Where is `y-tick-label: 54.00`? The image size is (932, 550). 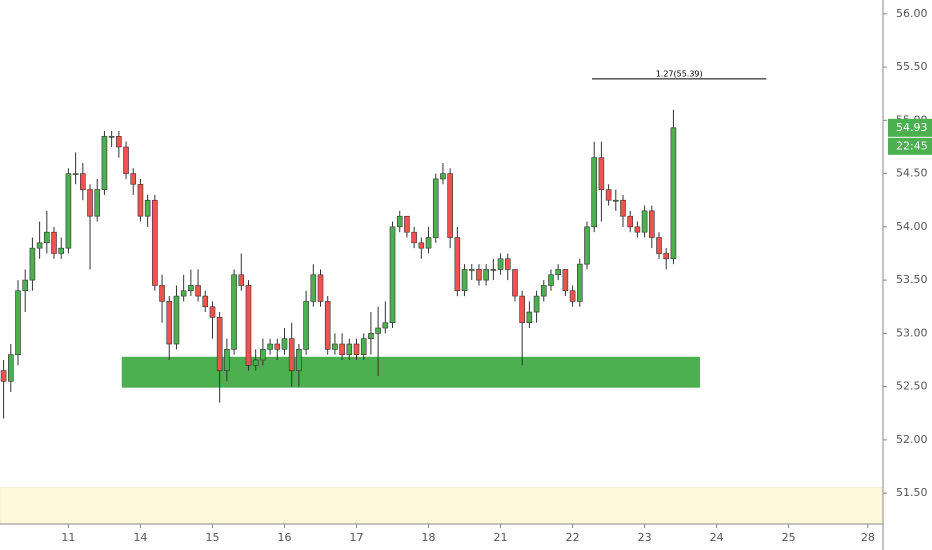
y-tick-label: 54.00 is located at coordinates (912, 226).